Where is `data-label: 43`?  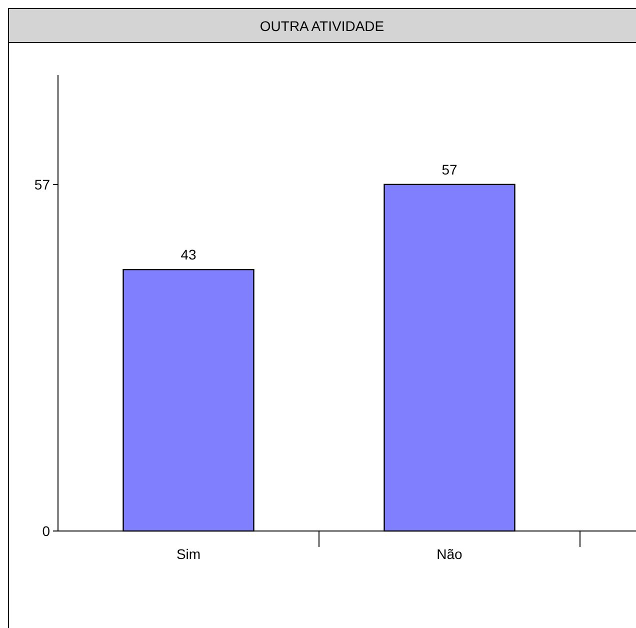 data-label: 43 is located at coordinates (188, 254).